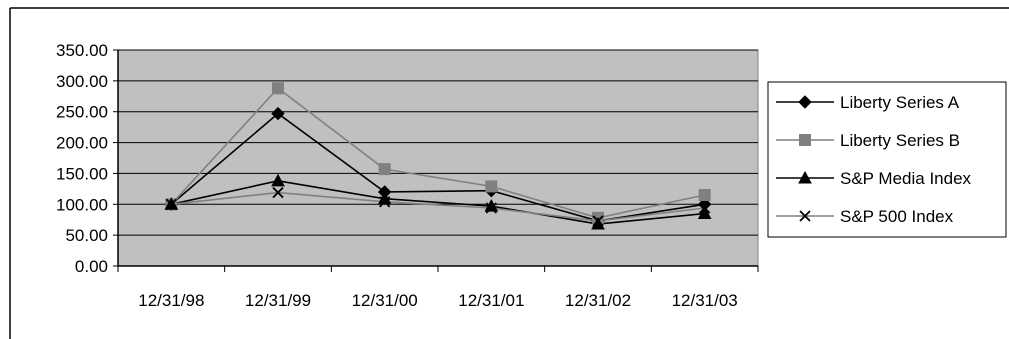 The width and height of the screenshot is (1009, 339). What do you see at coordinates (491, 300) in the screenshot?
I see `x-tick-label: 12/31/01` at bounding box center [491, 300].